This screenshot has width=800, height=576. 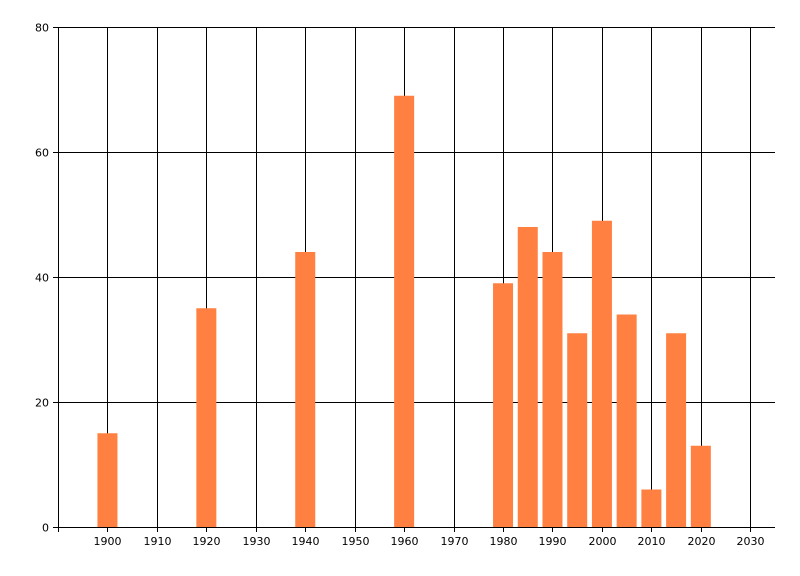 I want to click on x-tick-label: 1930, so click(x=257, y=541).